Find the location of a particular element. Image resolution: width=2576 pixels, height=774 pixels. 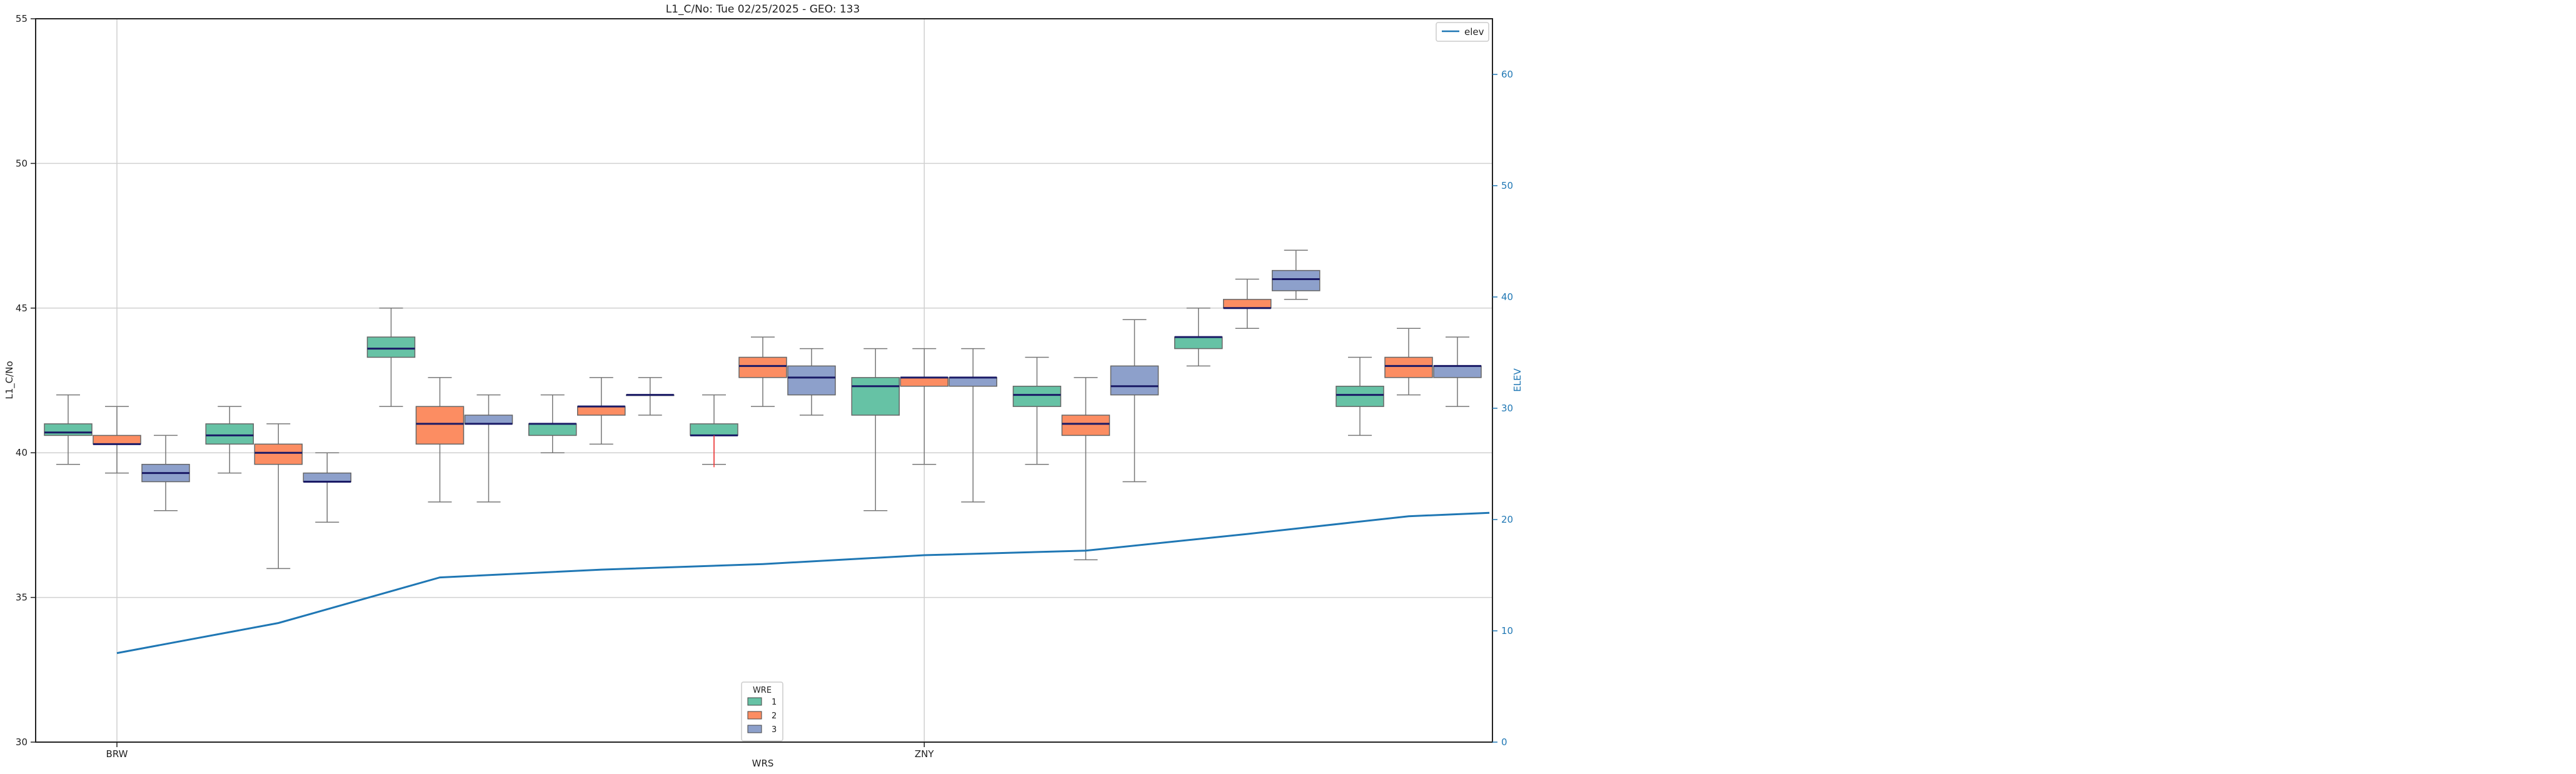

y2-tick-label: 30 is located at coordinates (1507, 408).